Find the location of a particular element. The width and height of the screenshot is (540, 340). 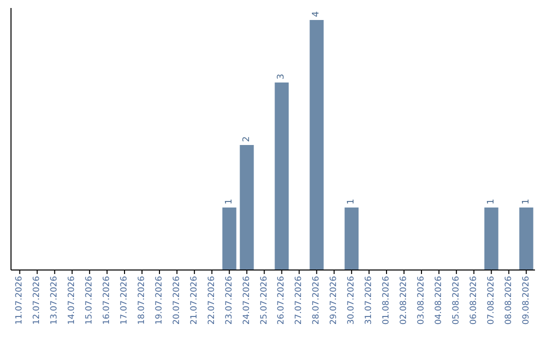

x-tick-label: 02.08.2026 is located at coordinates (404, 300).